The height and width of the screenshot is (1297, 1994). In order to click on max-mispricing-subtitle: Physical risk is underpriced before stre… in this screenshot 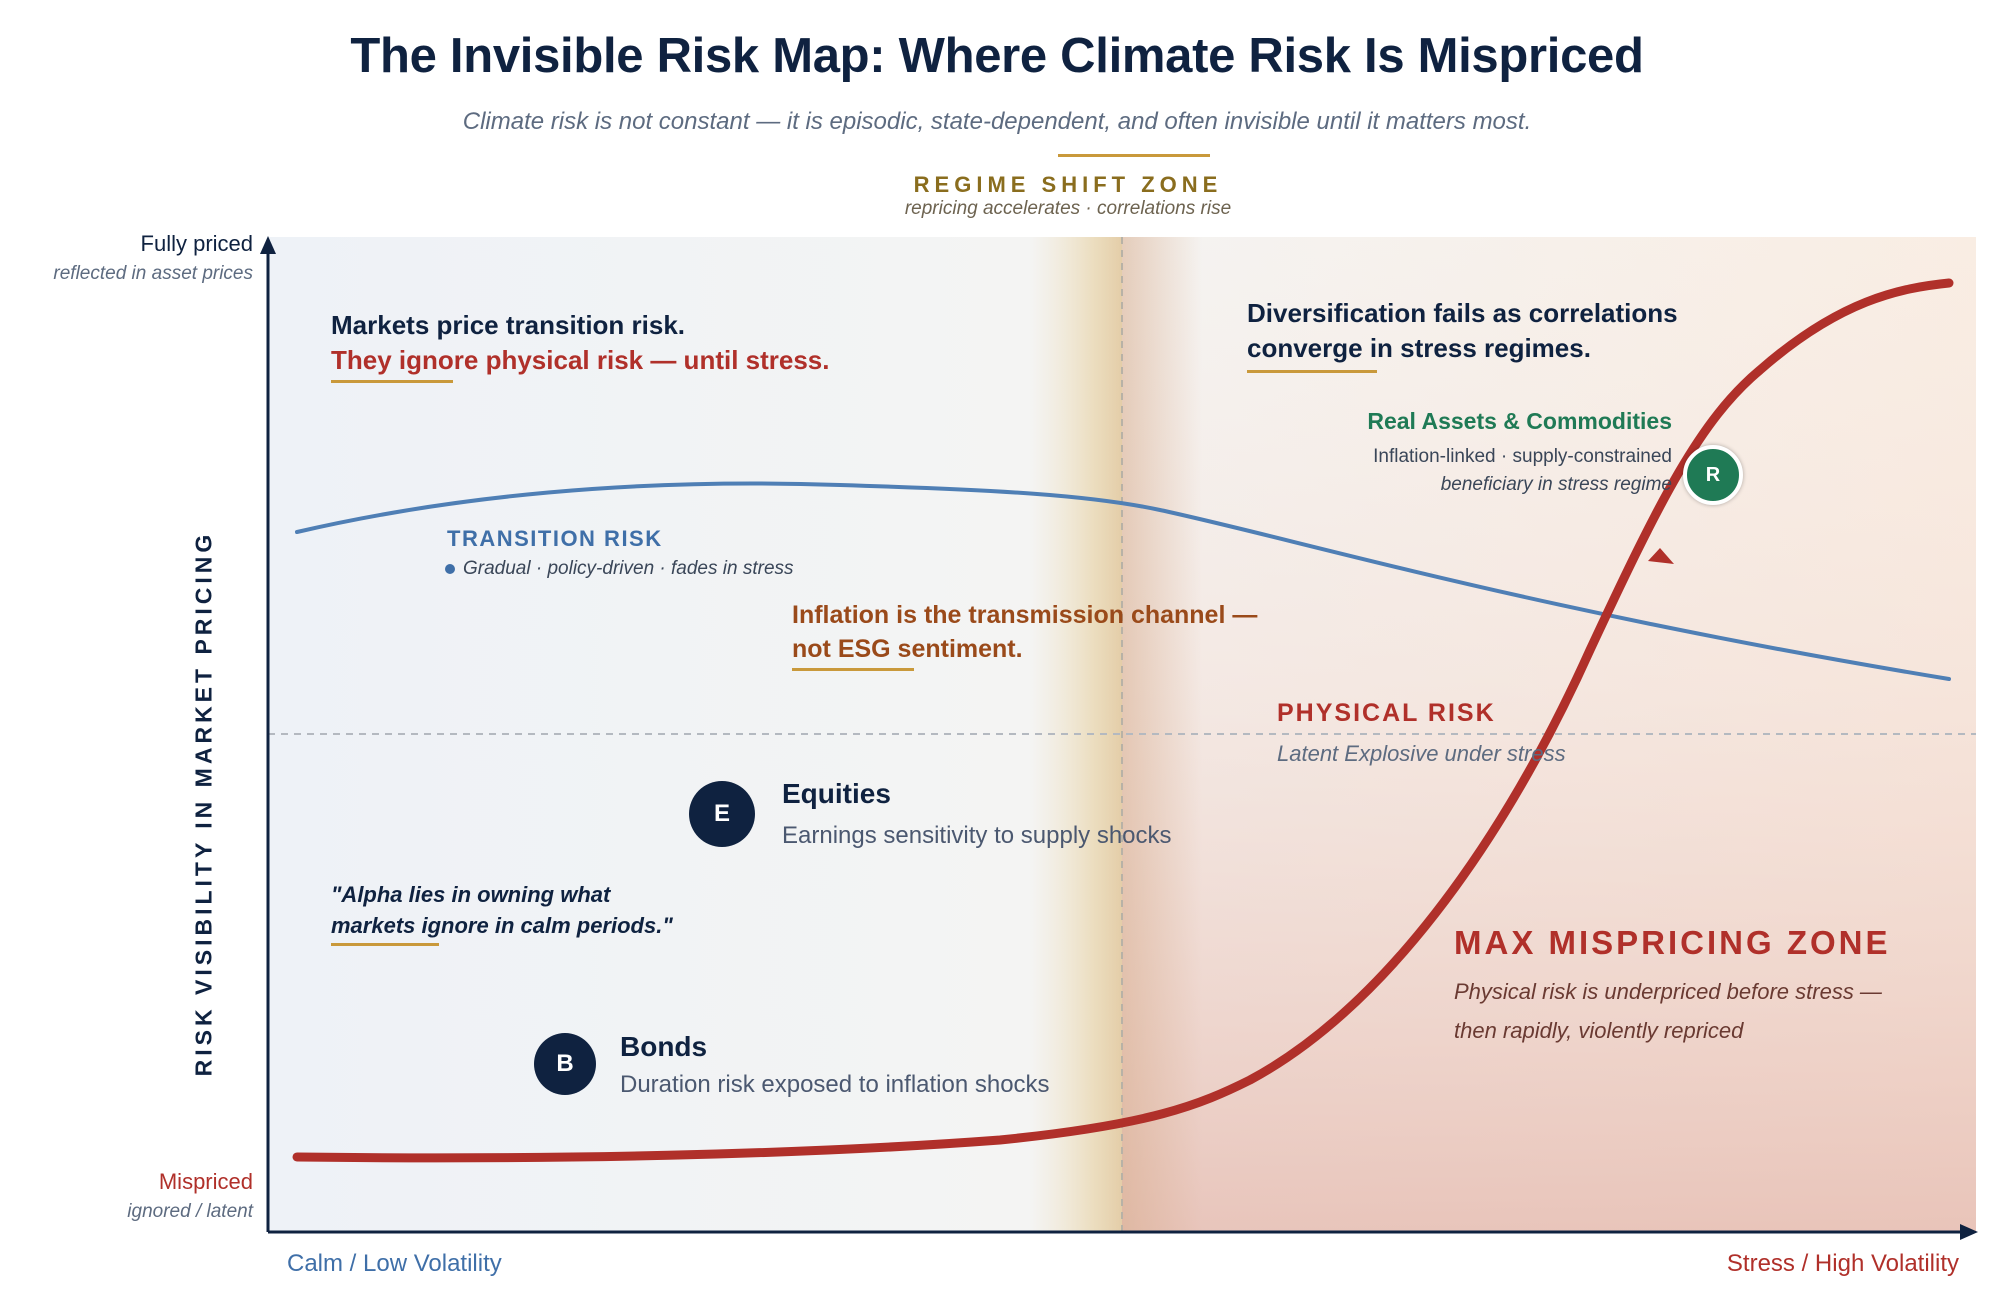, I will do `click(1668, 1011)`.